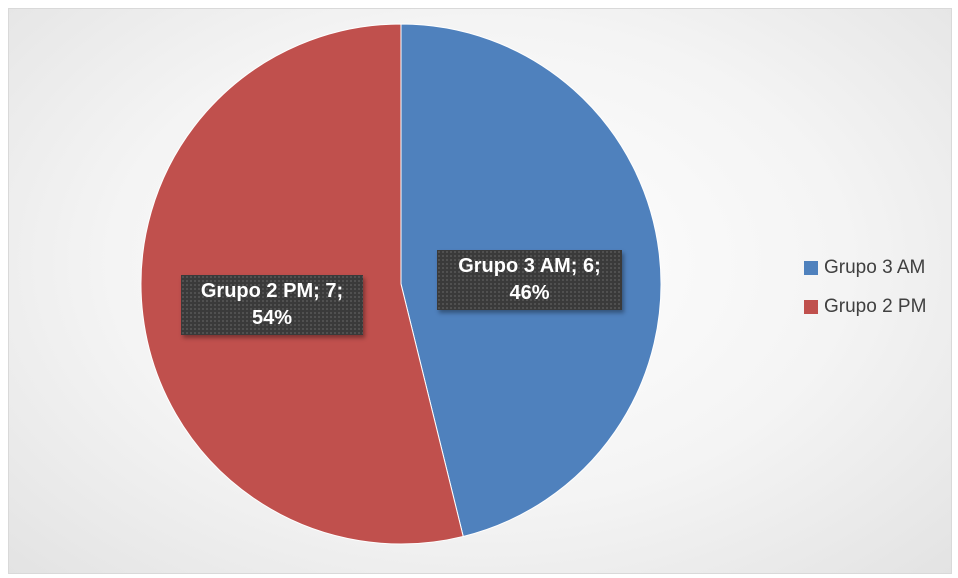 The image size is (958, 578). Describe the element at coordinates (272, 291) in the screenshot. I see `data-label-grupo-2-pm-line1: Grupo 2 PM; 7;` at that location.